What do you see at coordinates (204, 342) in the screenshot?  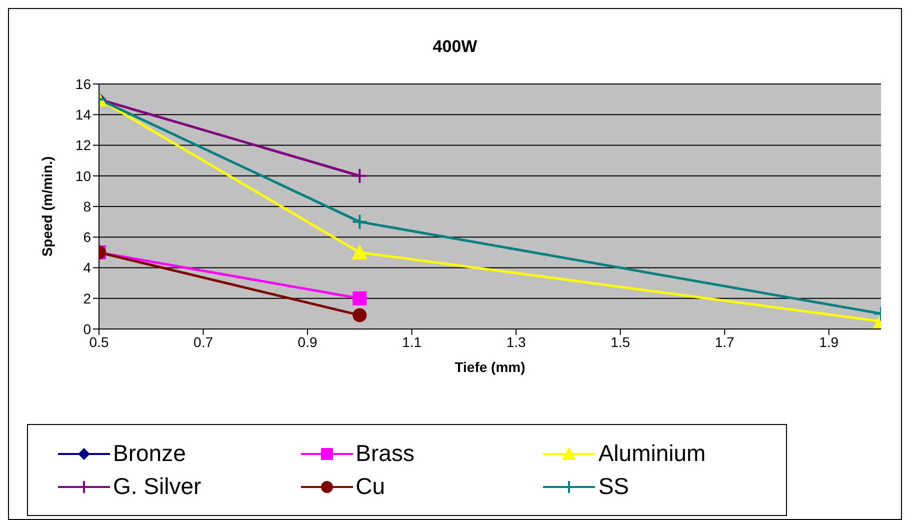 I see `x-tick-label: 0.7` at bounding box center [204, 342].